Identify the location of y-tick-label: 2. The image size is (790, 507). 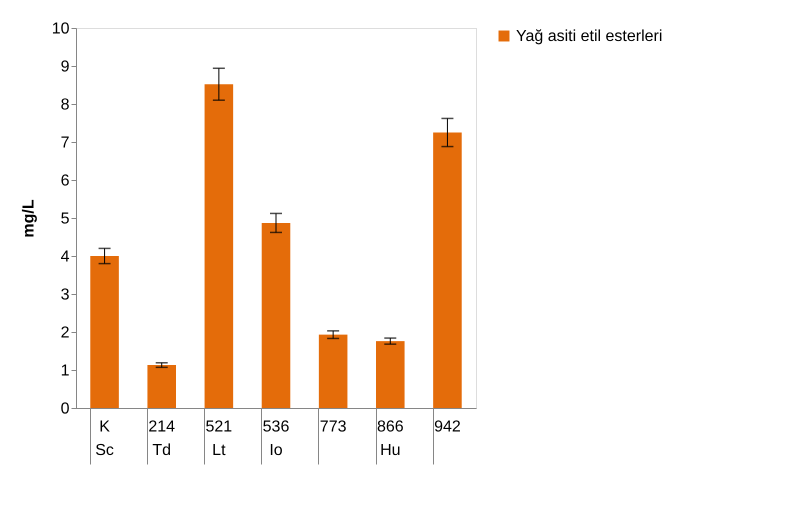
(65, 333).